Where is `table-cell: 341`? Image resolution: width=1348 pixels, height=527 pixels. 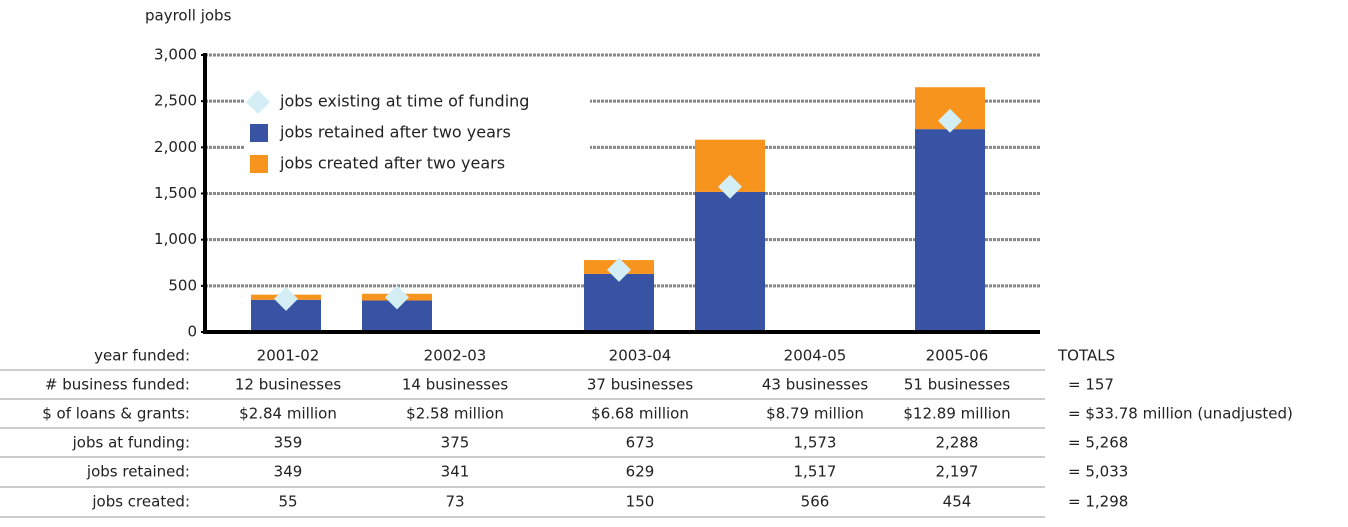
table-cell: 341 is located at coordinates (455, 472).